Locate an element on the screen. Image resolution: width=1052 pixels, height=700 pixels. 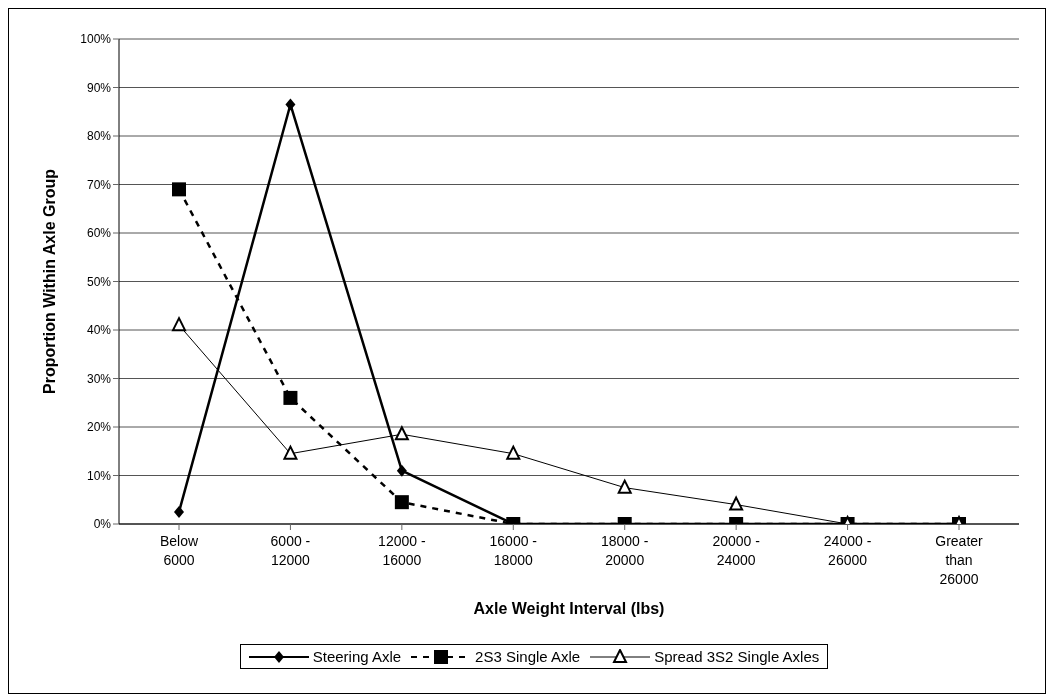
legend-label: 2S3 Single Axle is located at coordinates (528, 656).